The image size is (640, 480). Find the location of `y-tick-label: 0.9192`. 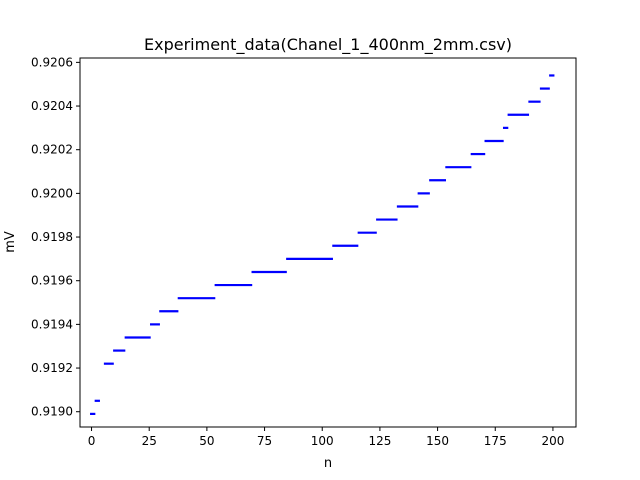

y-tick-label: 0.9192 is located at coordinates (52, 368).